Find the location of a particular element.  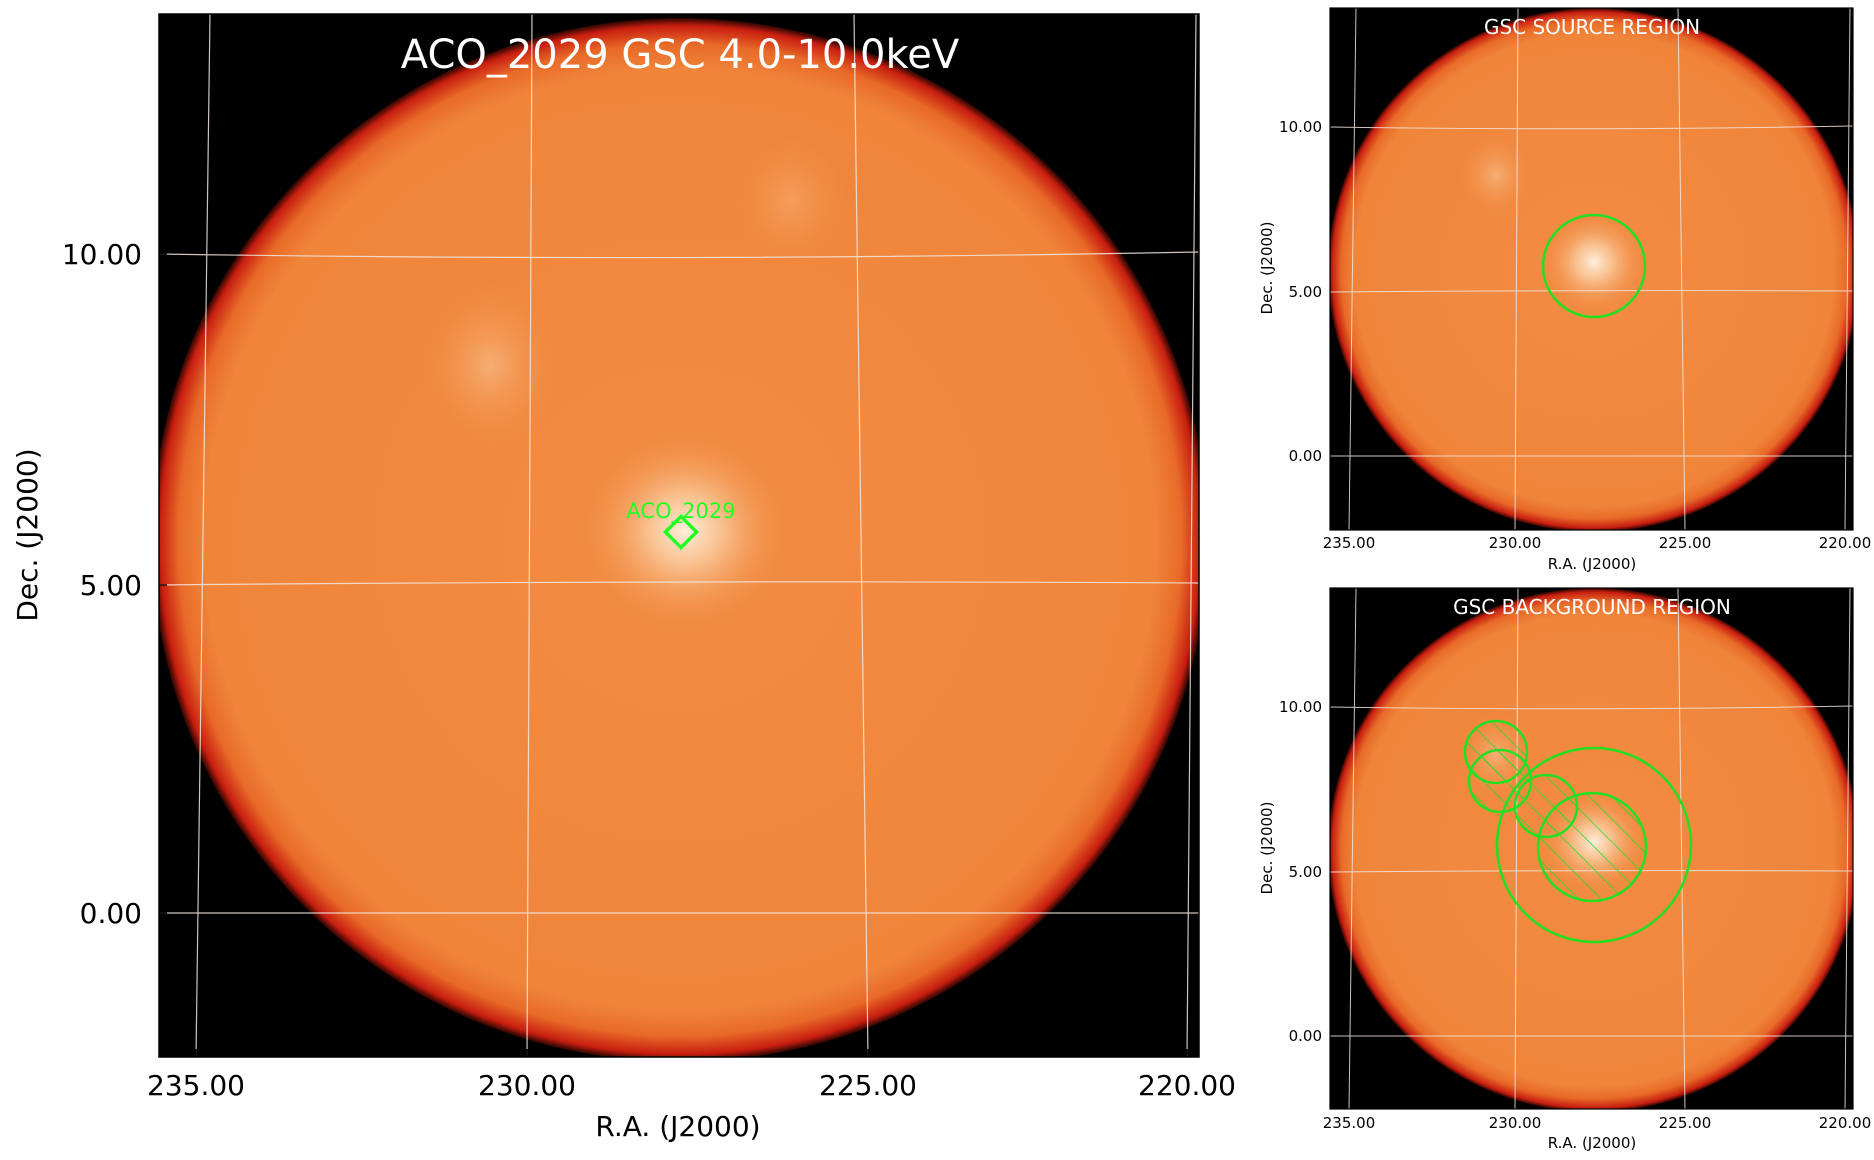

main-x-tick: 235.00 is located at coordinates (196, 1085).